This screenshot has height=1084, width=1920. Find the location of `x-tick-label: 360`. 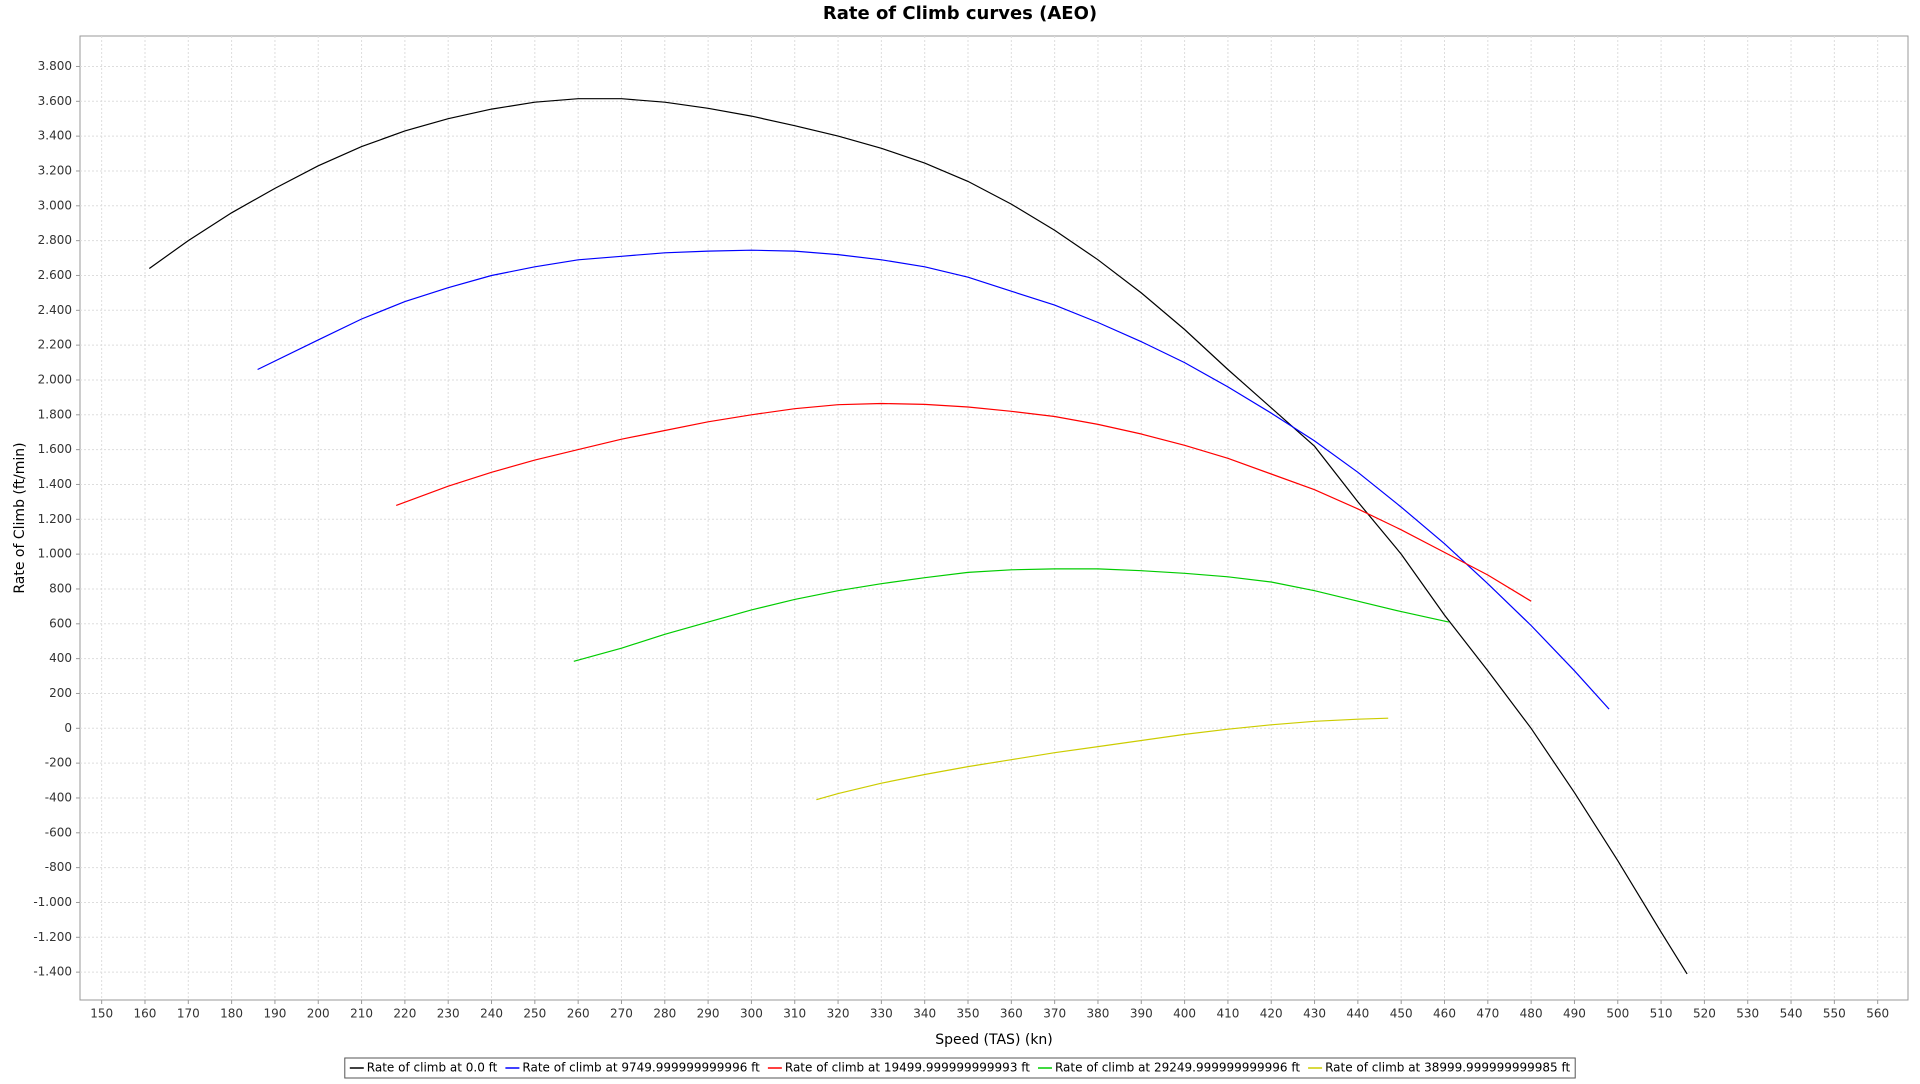

x-tick-label: 360 is located at coordinates (1011, 1014).